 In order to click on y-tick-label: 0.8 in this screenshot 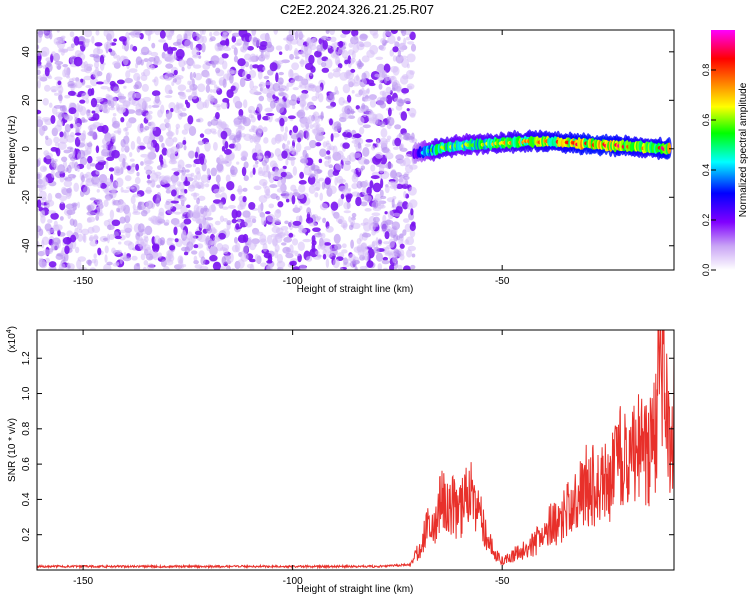, I will do `click(26, 428)`.